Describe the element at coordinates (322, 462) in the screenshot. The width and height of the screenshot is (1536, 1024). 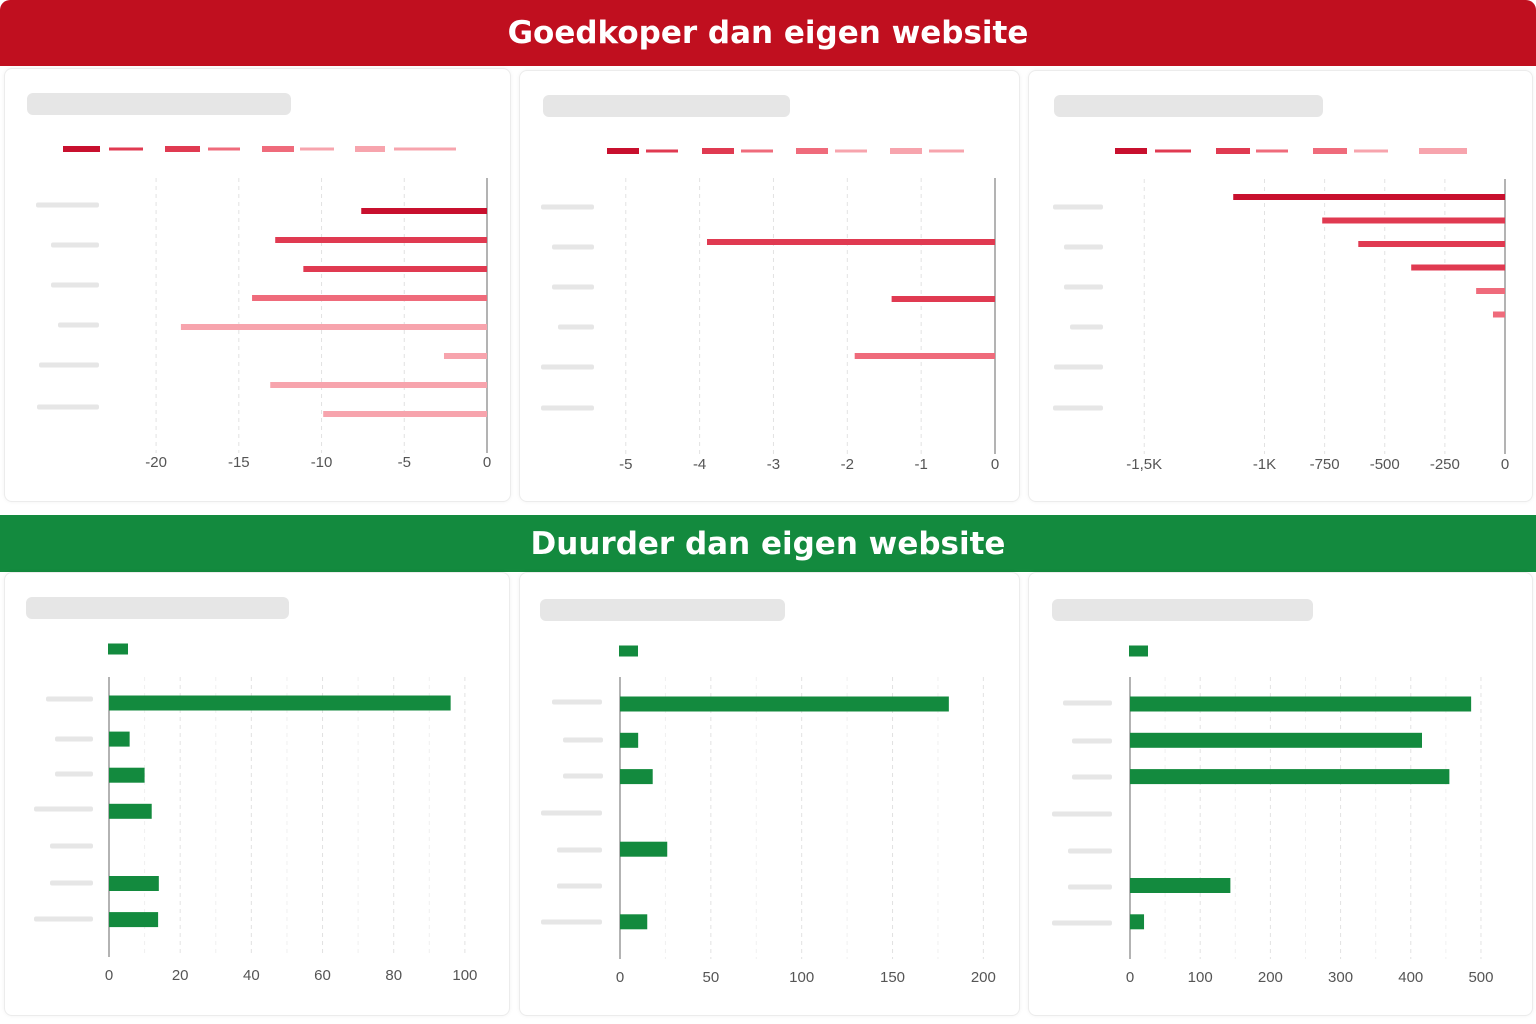
I see `x-tick-label: -10` at that location.